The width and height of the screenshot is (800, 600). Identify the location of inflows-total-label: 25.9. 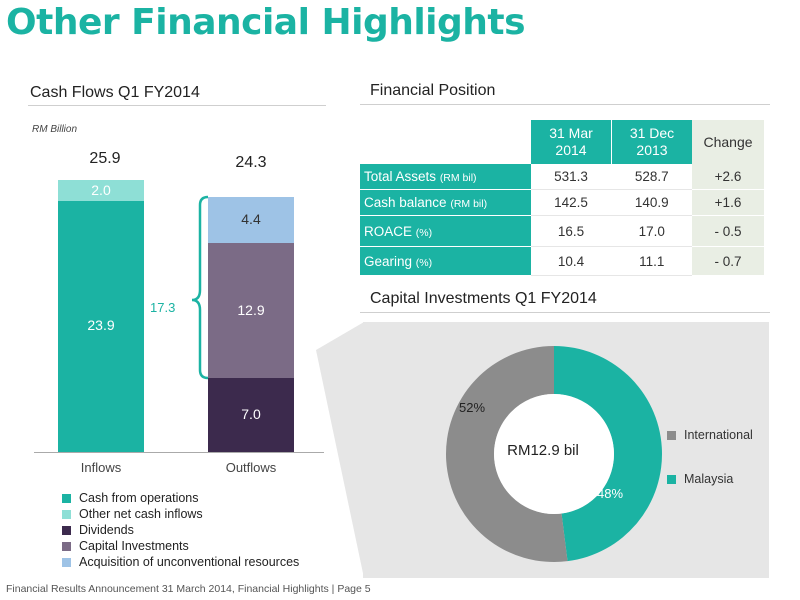
(105, 158).